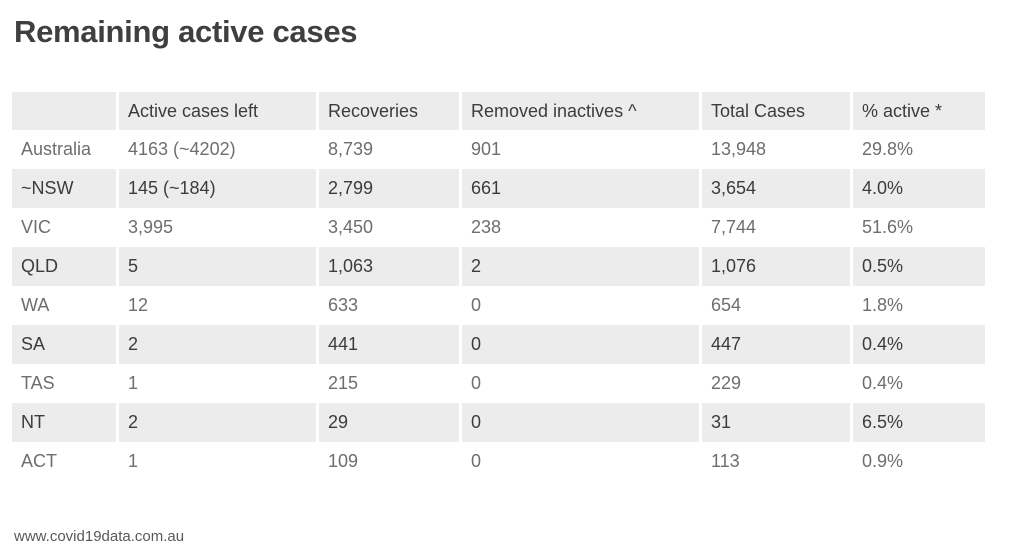 This screenshot has width=1009, height=556. What do you see at coordinates (64, 188) in the screenshot?
I see `region-cell: ~NSW` at bounding box center [64, 188].